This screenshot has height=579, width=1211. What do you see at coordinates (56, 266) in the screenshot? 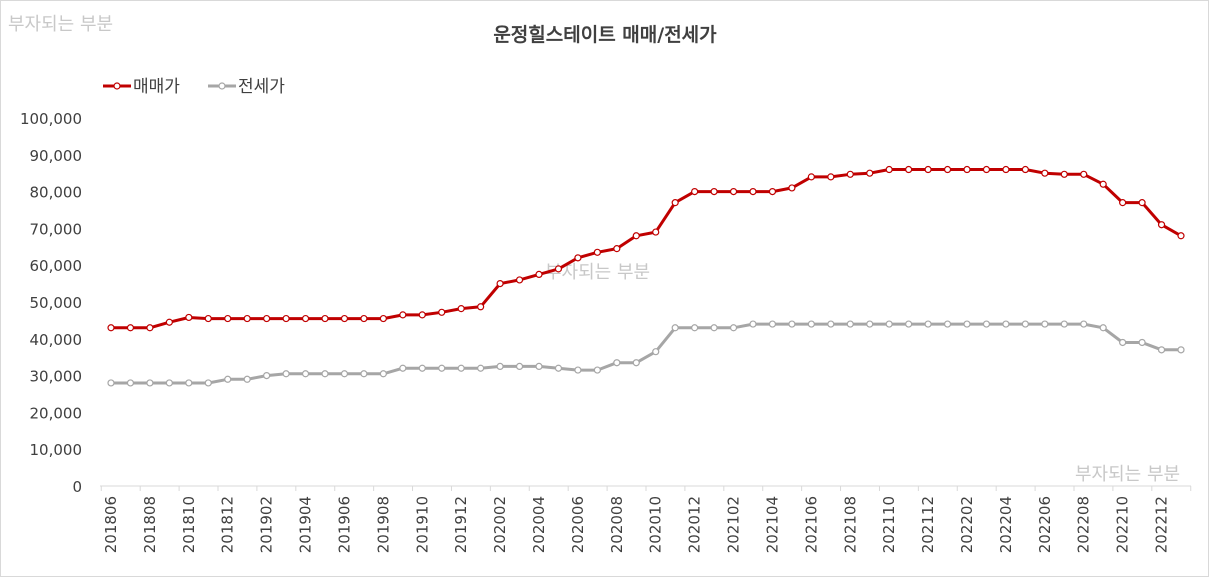
I see `y-tick-label: 60,000` at bounding box center [56, 266].